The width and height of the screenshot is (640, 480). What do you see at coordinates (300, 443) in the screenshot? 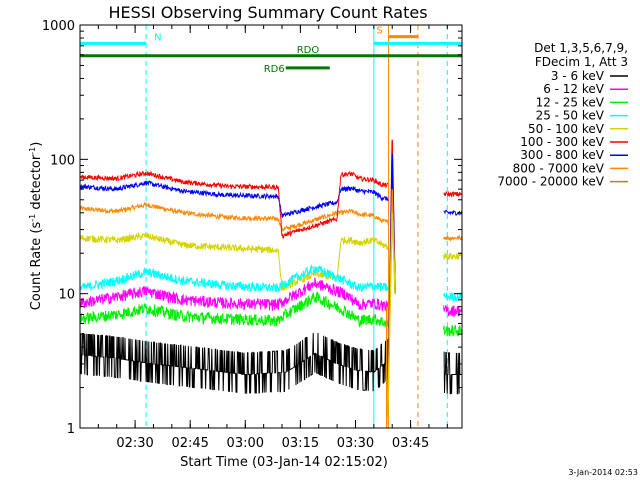
I see `x-tick-label: 03:15` at bounding box center [300, 443].